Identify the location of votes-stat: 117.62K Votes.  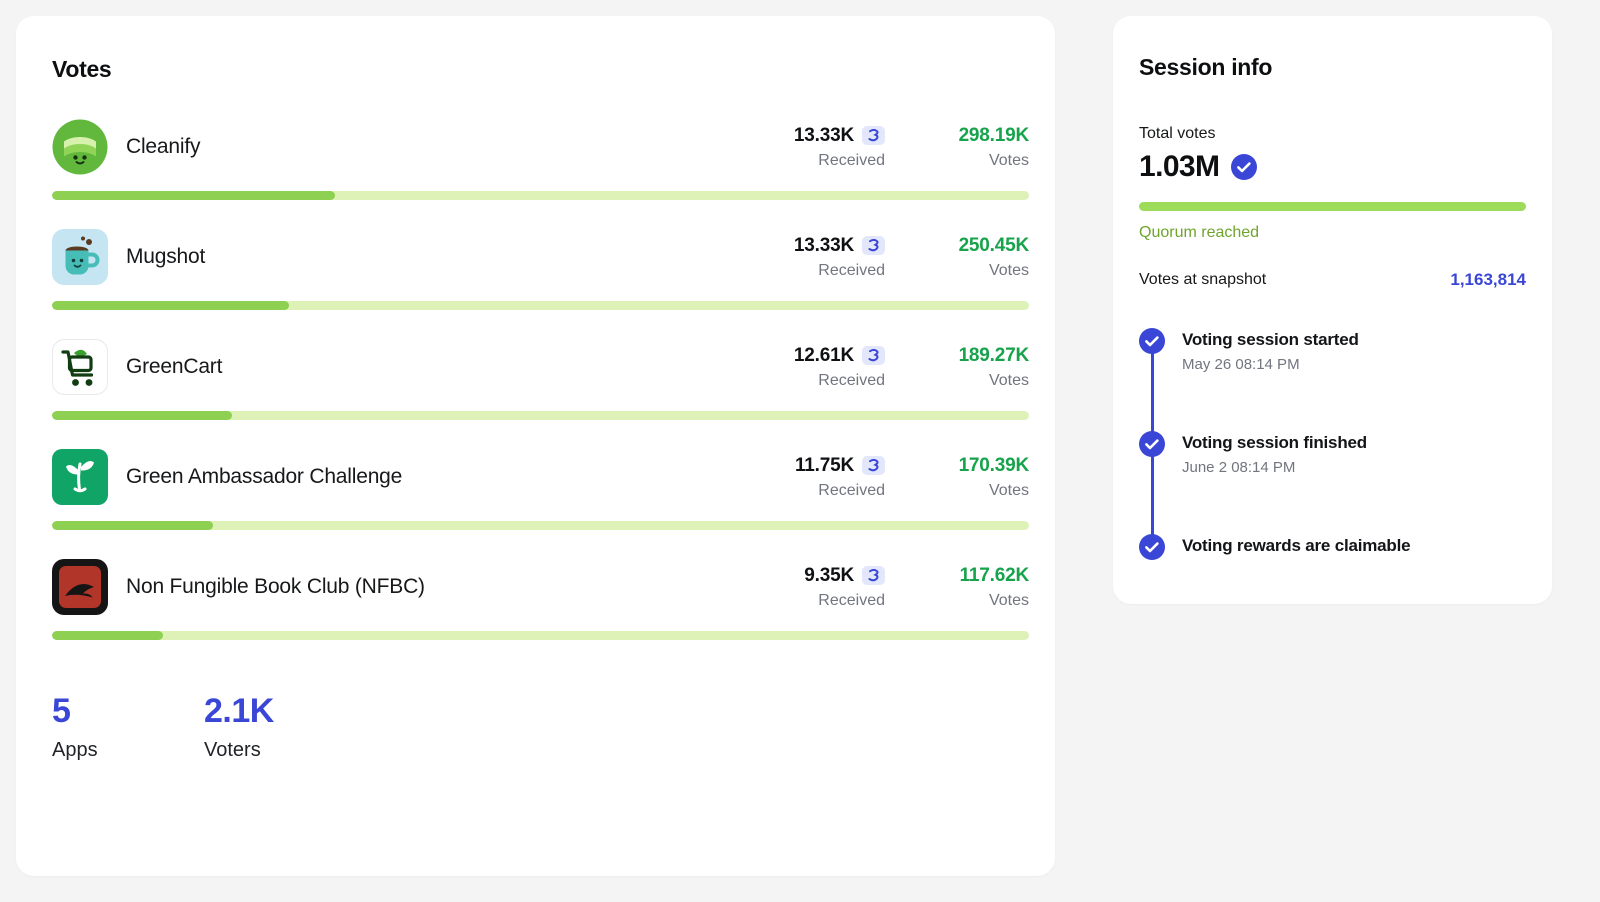
(980, 587).